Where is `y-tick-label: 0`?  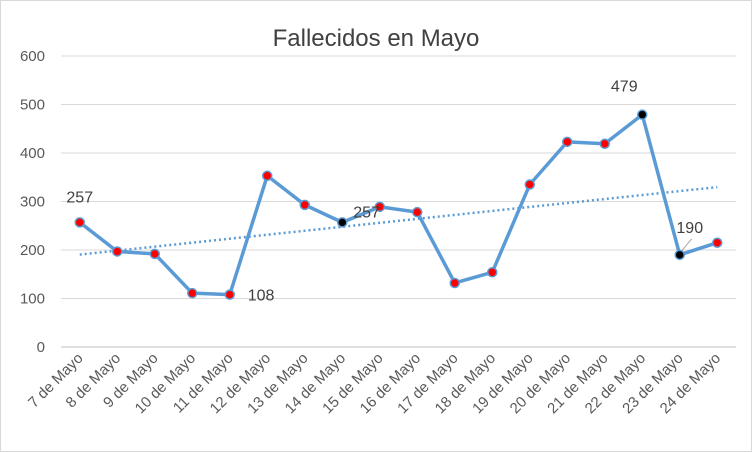 y-tick-label: 0 is located at coordinates (41, 347).